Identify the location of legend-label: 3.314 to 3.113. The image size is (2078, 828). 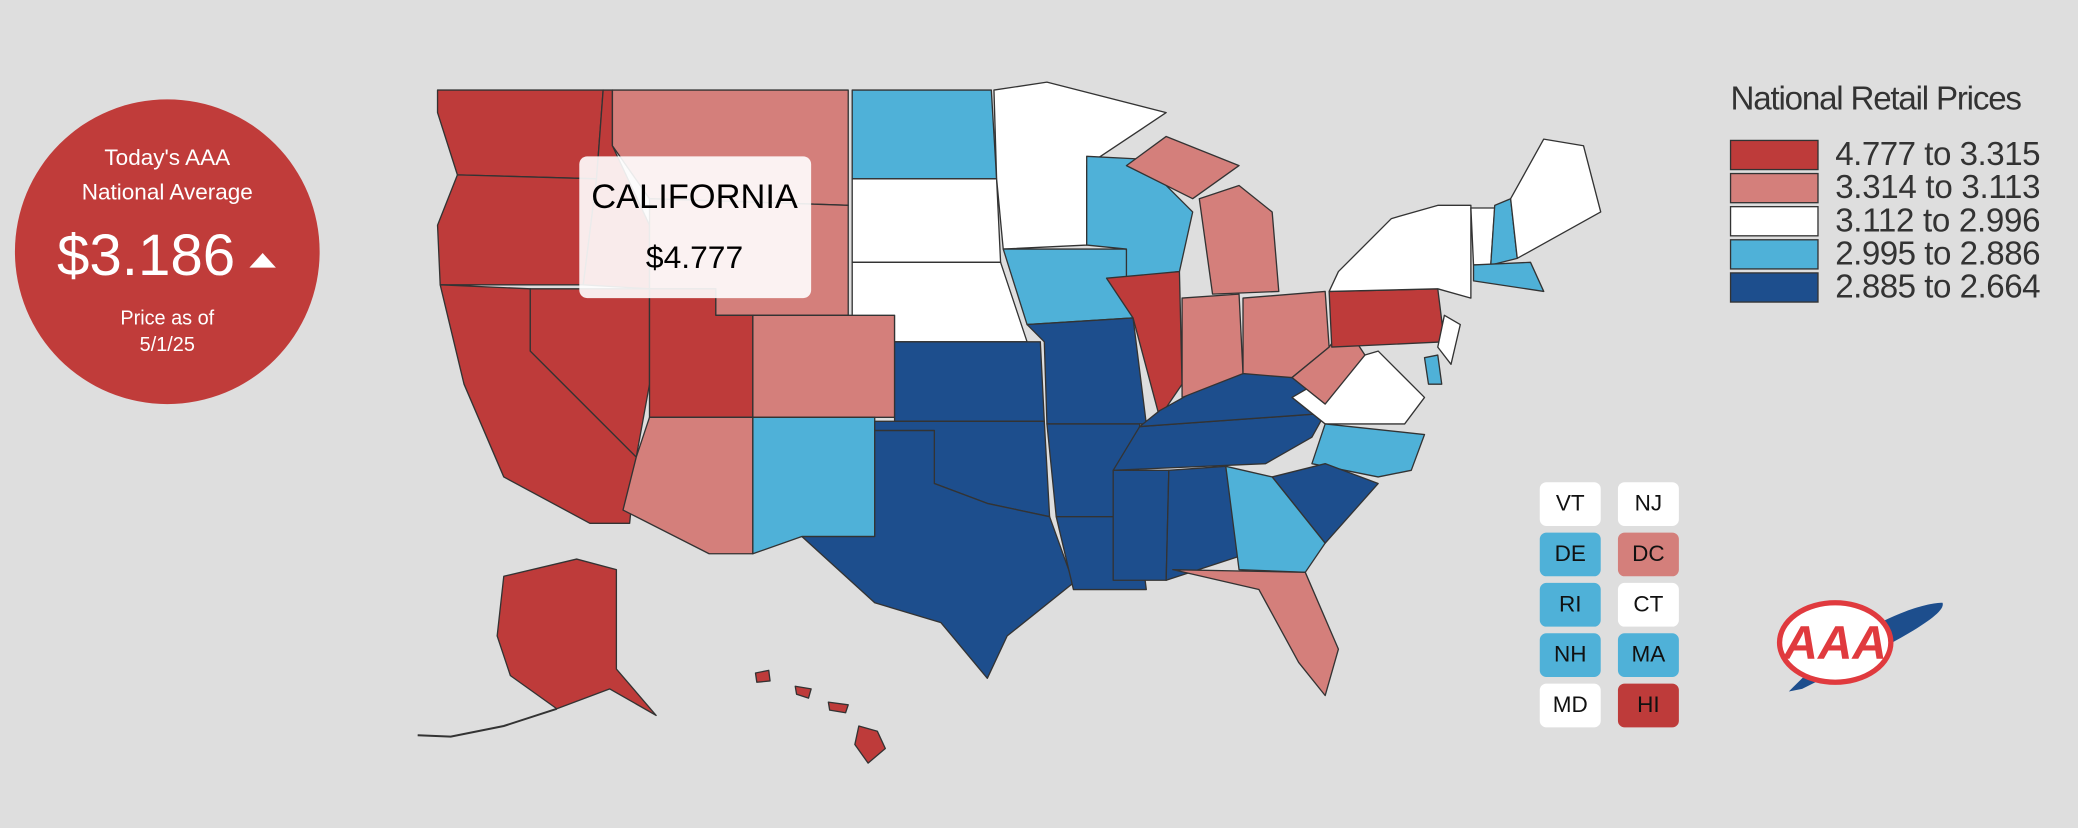
(1937, 187).